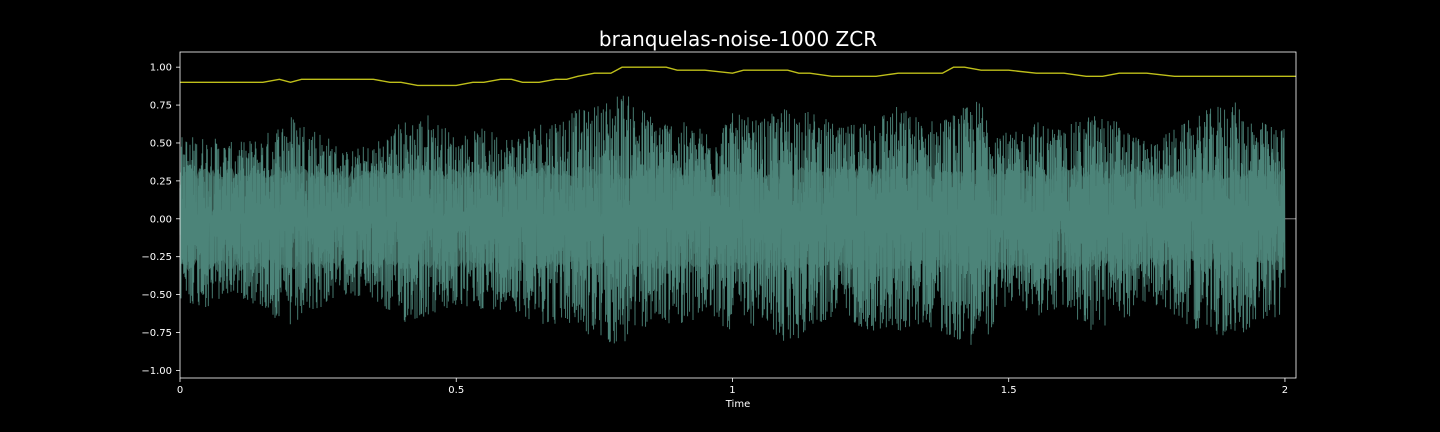  I want to click on y-tick-label: −0.50, so click(156, 295).